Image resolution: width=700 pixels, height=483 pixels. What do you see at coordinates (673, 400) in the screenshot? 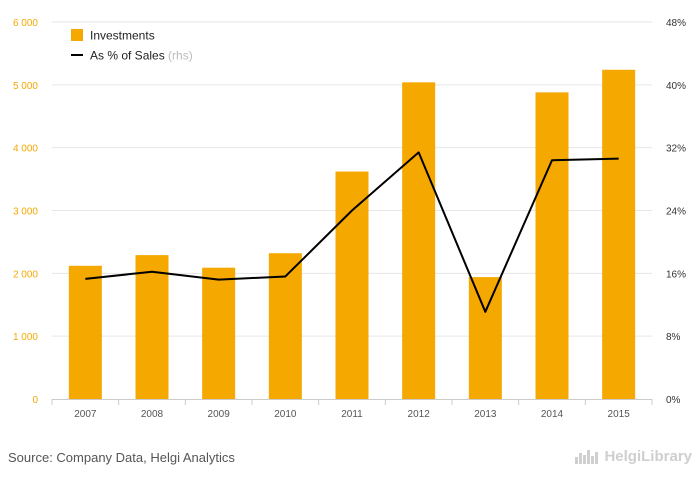
I see `right-axis-tick-label: 0%` at bounding box center [673, 400].